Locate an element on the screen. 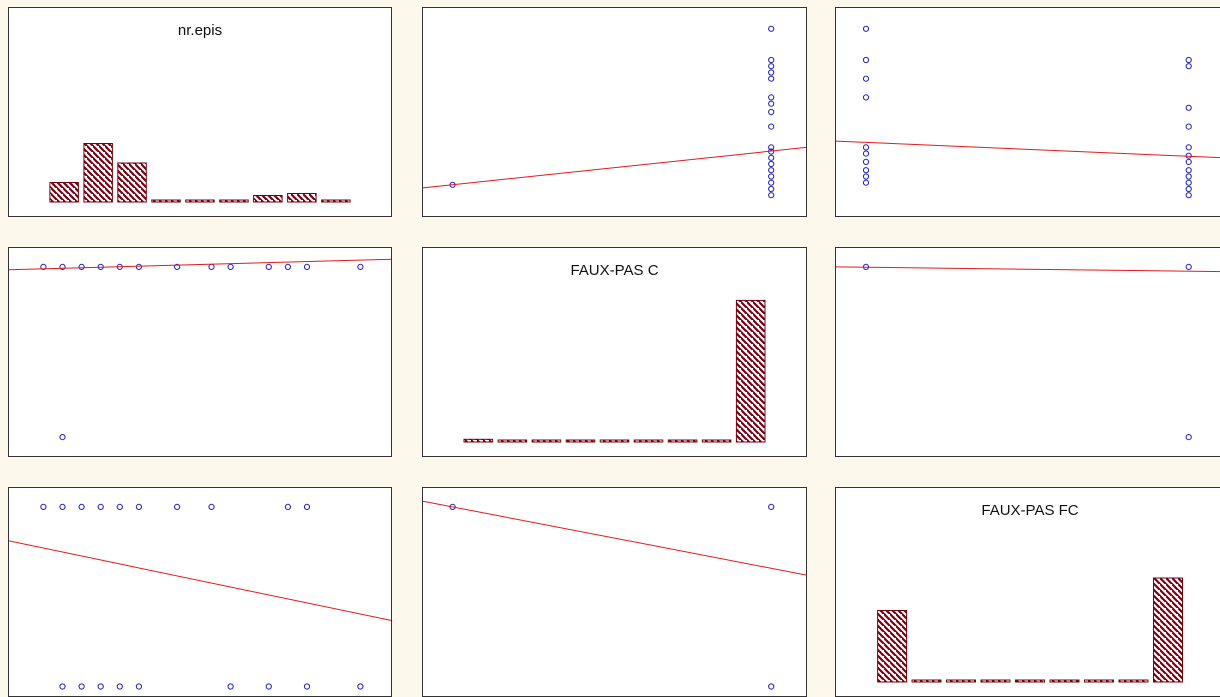  panel-r2c3 is located at coordinates (1027, 352).